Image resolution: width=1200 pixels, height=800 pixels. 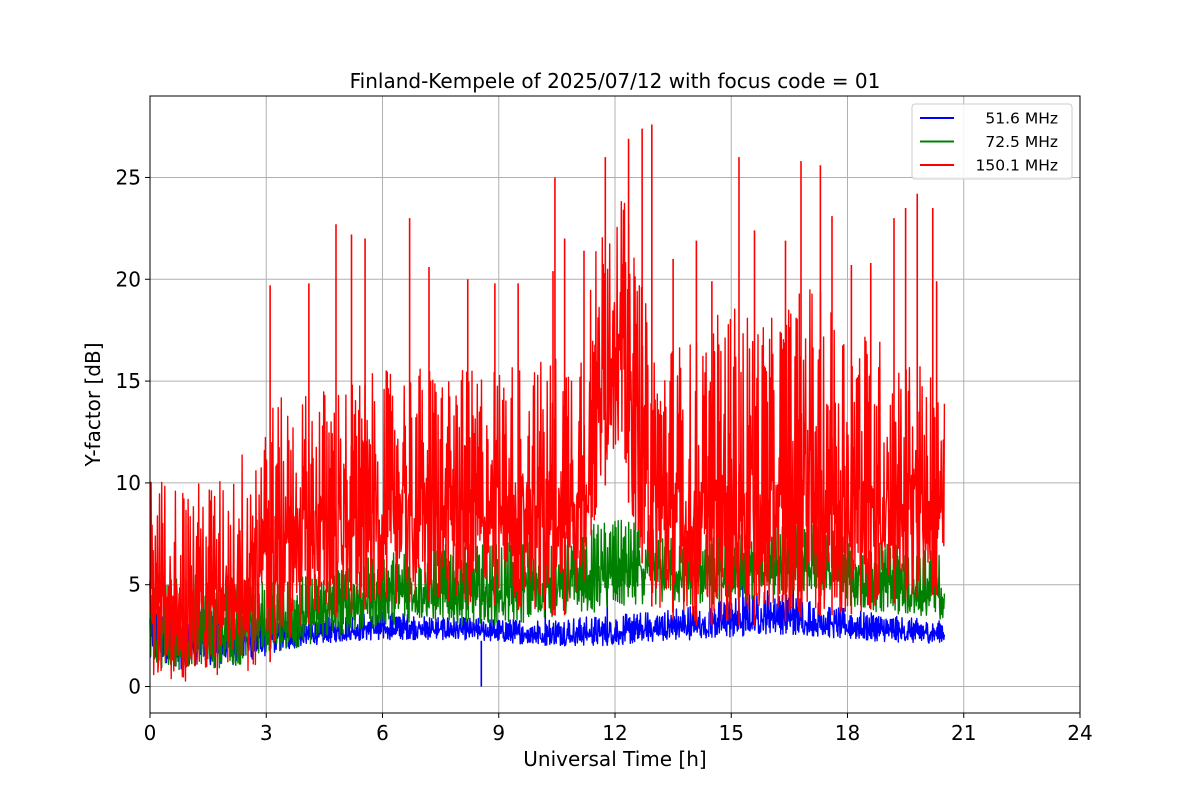 I want to click on legend-box, so click(x=992, y=141).